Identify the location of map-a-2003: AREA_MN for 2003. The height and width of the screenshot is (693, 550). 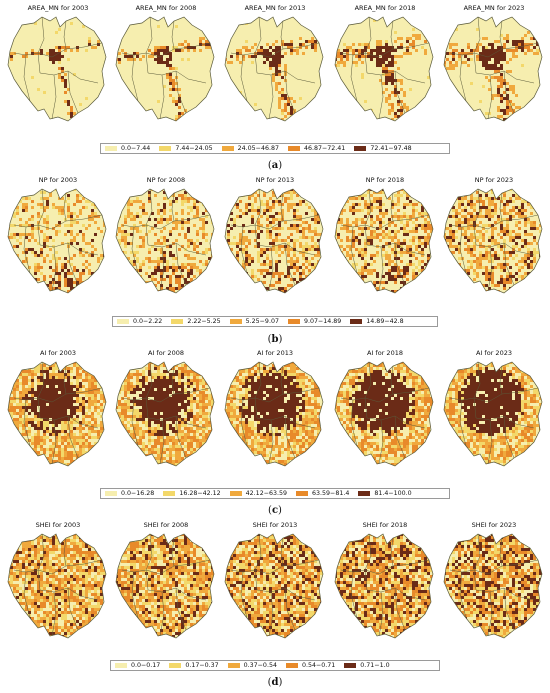
(58, 64).